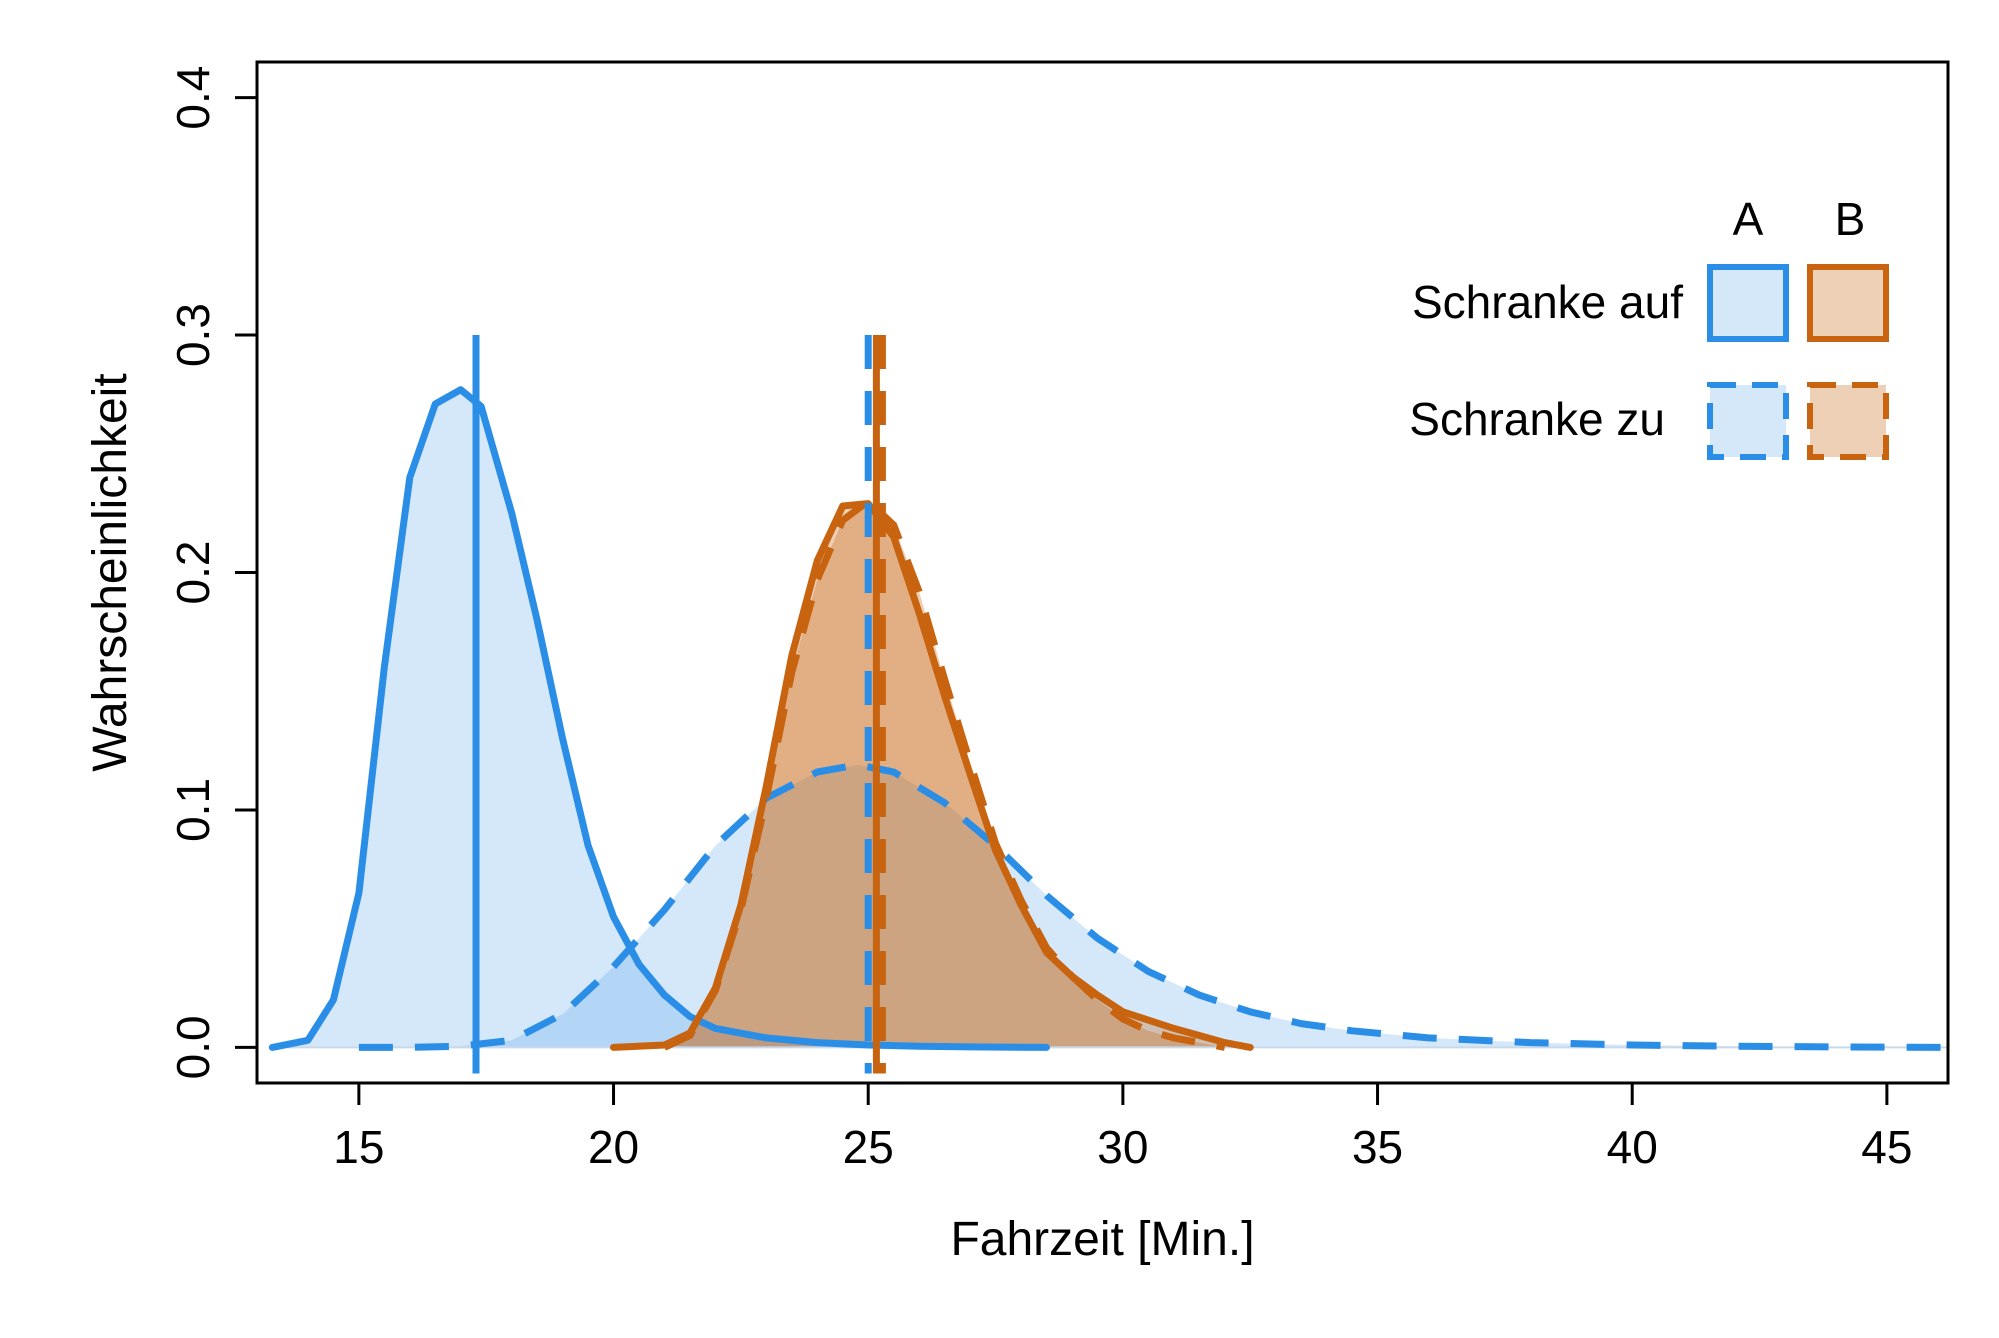  Describe the element at coordinates (1377, 1147) in the screenshot. I see `x-tick-label: 35` at that location.